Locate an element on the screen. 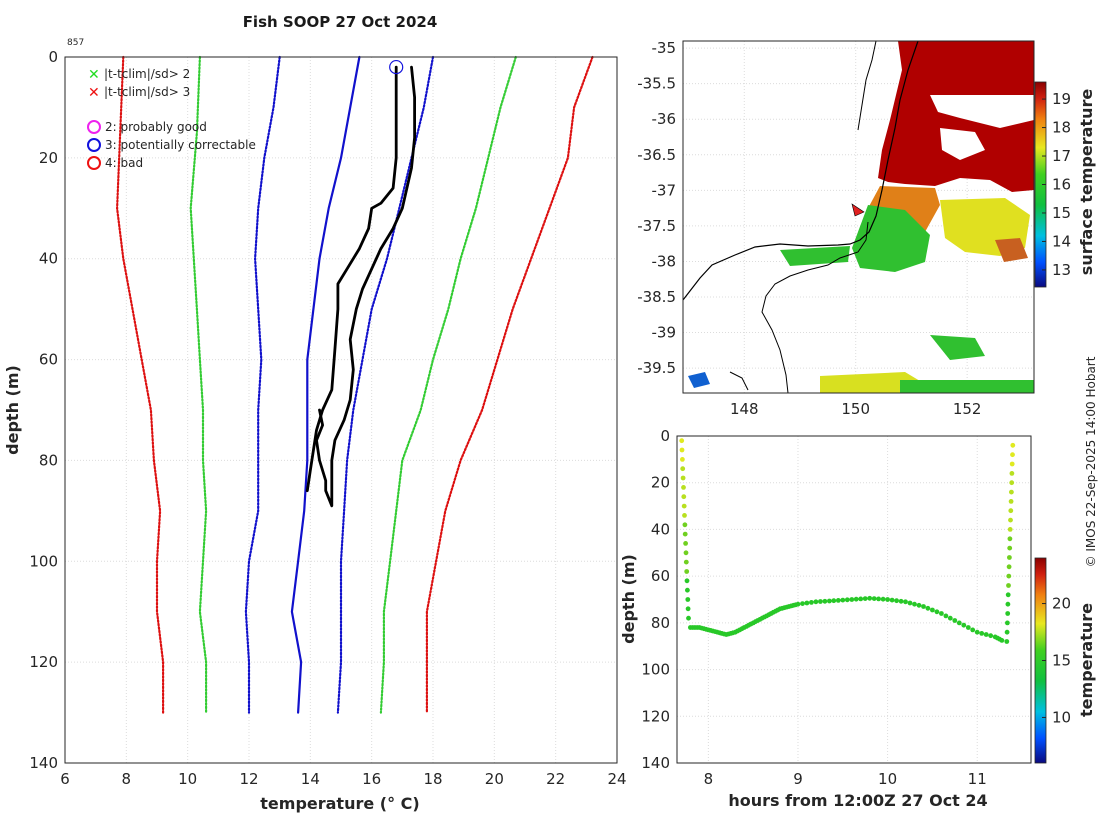 Image resolution: width=1100 pixels, height=820 pixels. profile-y-tick: 60 is located at coordinates (48, 360).